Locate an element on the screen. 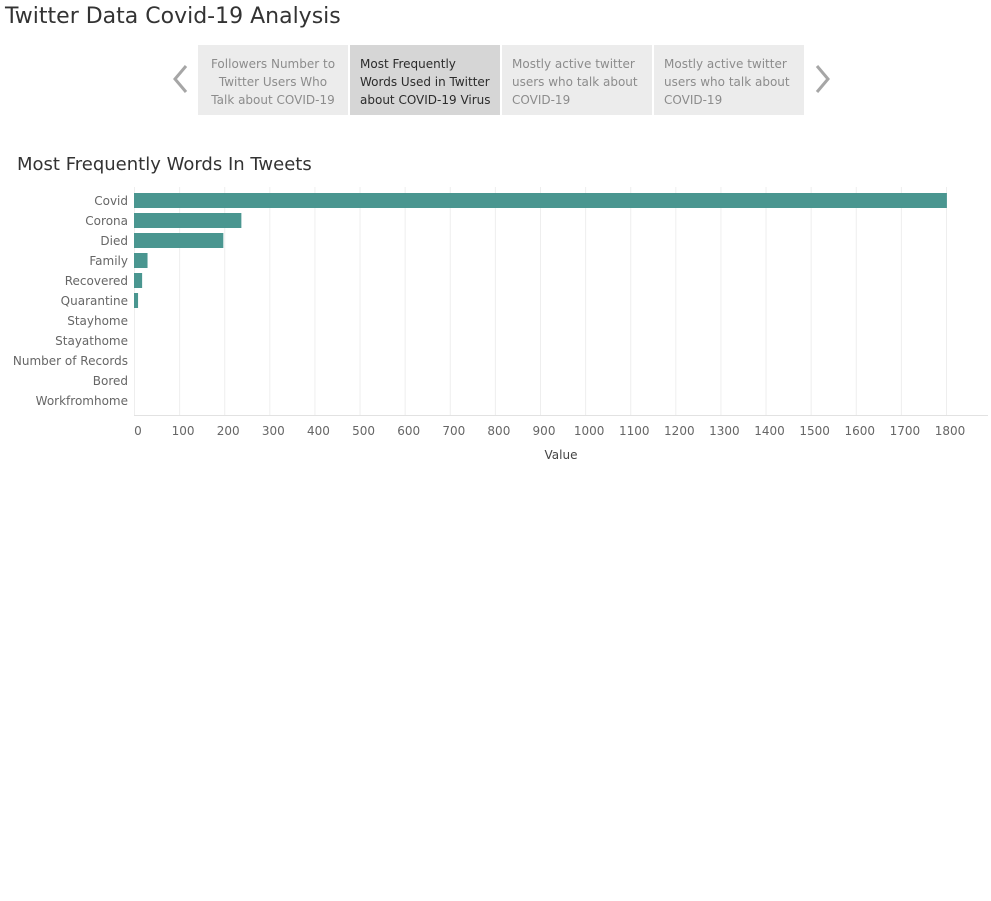 This screenshot has height=901, width=991. chevron-right-icon is located at coordinates (822, 79).